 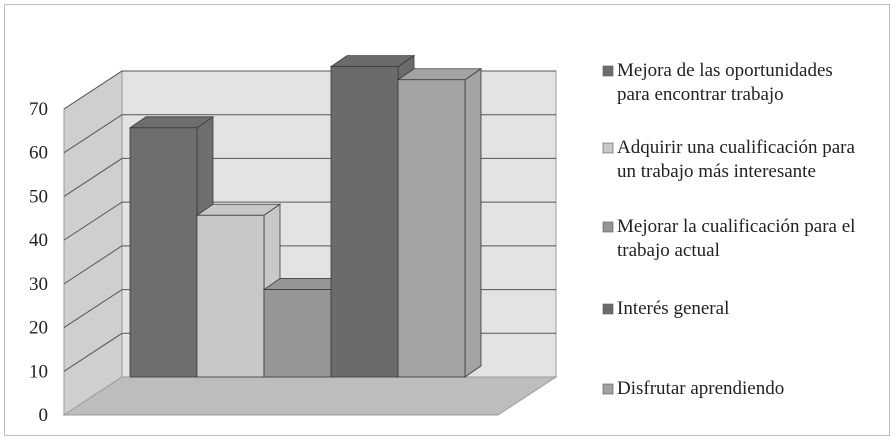 What do you see at coordinates (38, 153) in the screenshot?
I see `y-tick-label: 60` at bounding box center [38, 153].